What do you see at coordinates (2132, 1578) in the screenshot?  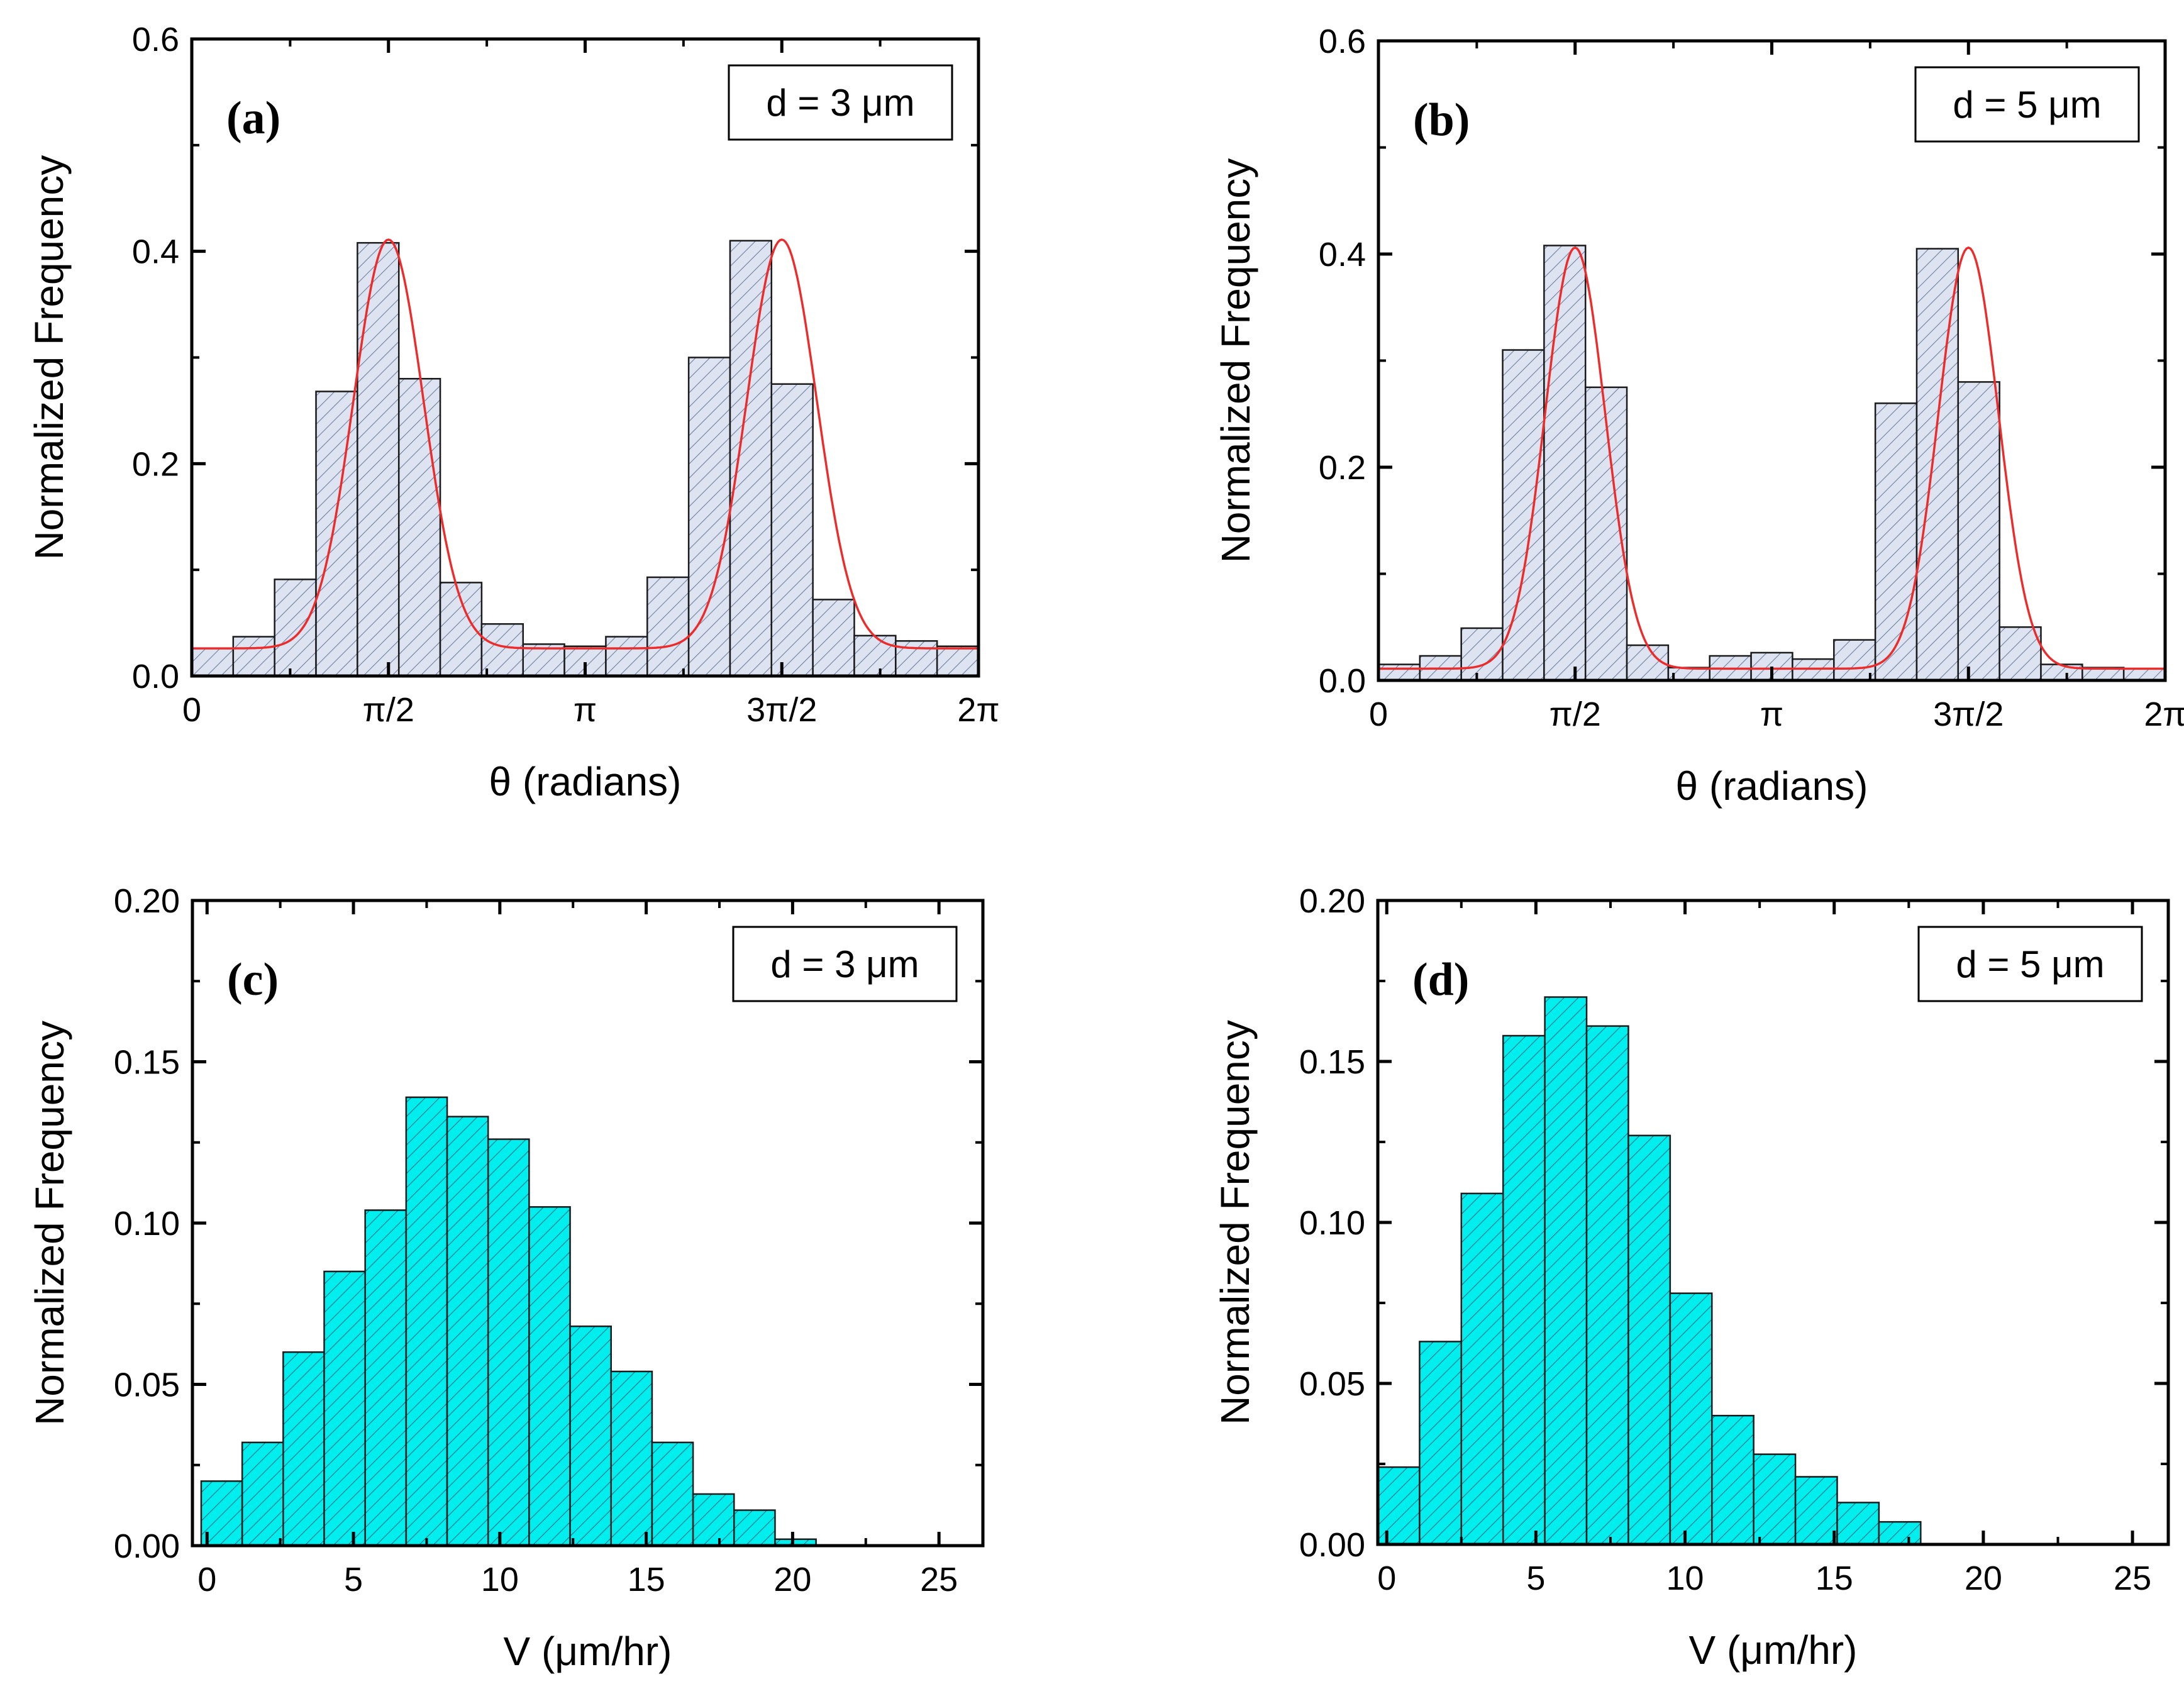 I see `x-tick-label: 25` at bounding box center [2132, 1578].